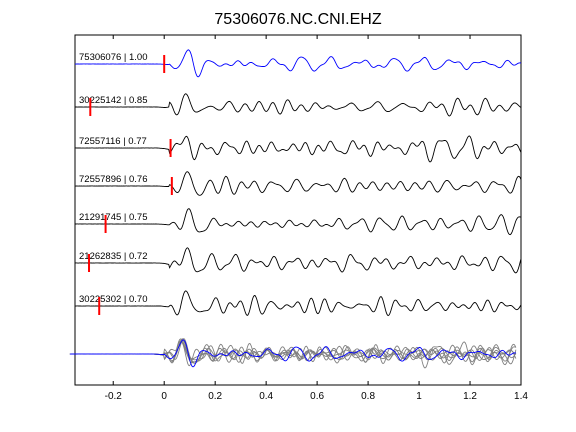 The width and height of the screenshot is (576, 432). What do you see at coordinates (113, 141) in the screenshot?
I see `trace-label: 72557116 | 0.77` at bounding box center [113, 141].